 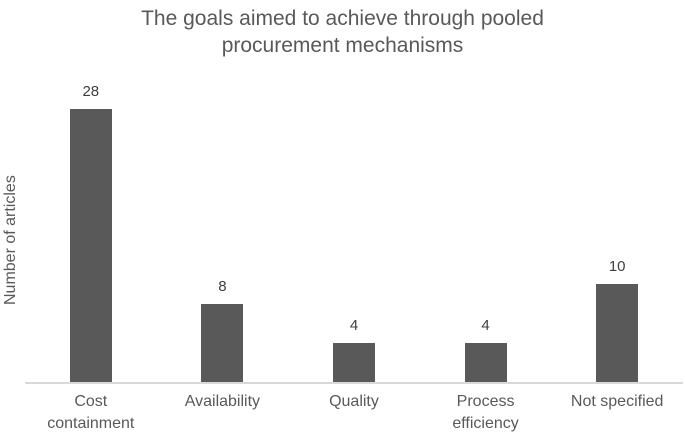 What do you see at coordinates (617, 226) in the screenshot?
I see `bar-cell: 10` at bounding box center [617, 226].